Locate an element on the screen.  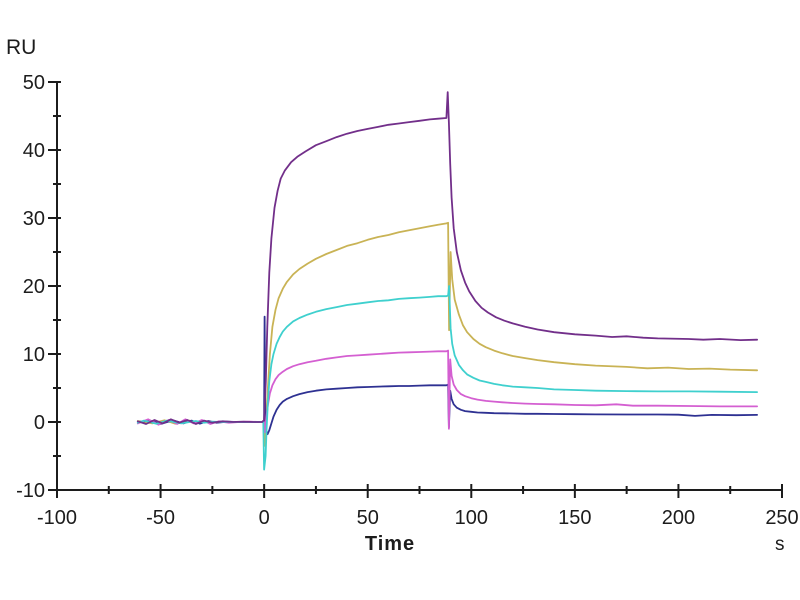
x-tick-label: -100 is located at coordinates (57, 518).